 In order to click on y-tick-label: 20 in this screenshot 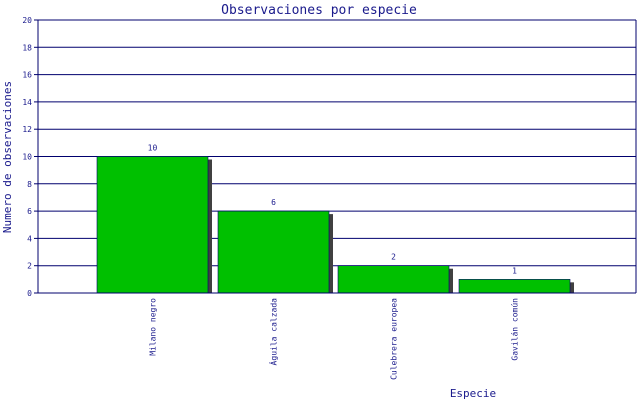, I will do `click(27, 20)`.